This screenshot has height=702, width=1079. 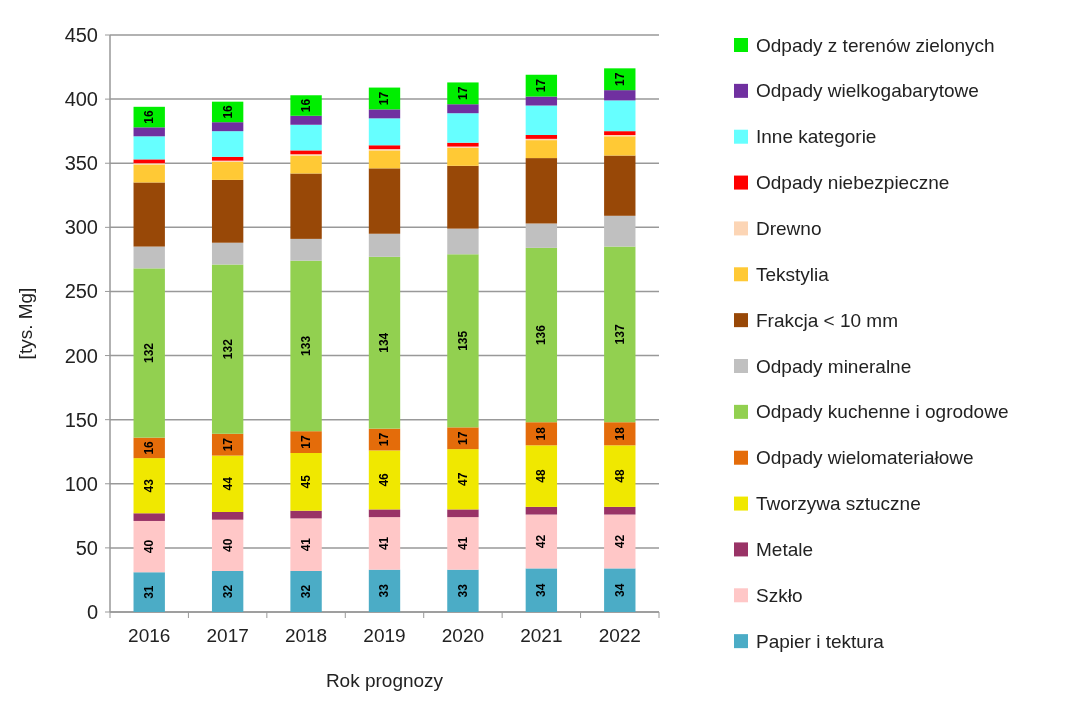 What do you see at coordinates (793, 274) in the screenshot?
I see `legend-label: Tekstylia` at bounding box center [793, 274].